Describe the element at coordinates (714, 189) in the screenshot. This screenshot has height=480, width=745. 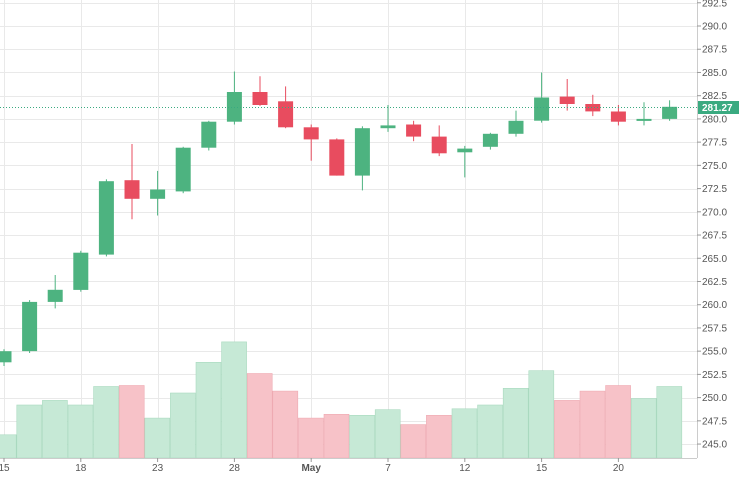
I see `y-tick-label: 272.5` at that location.